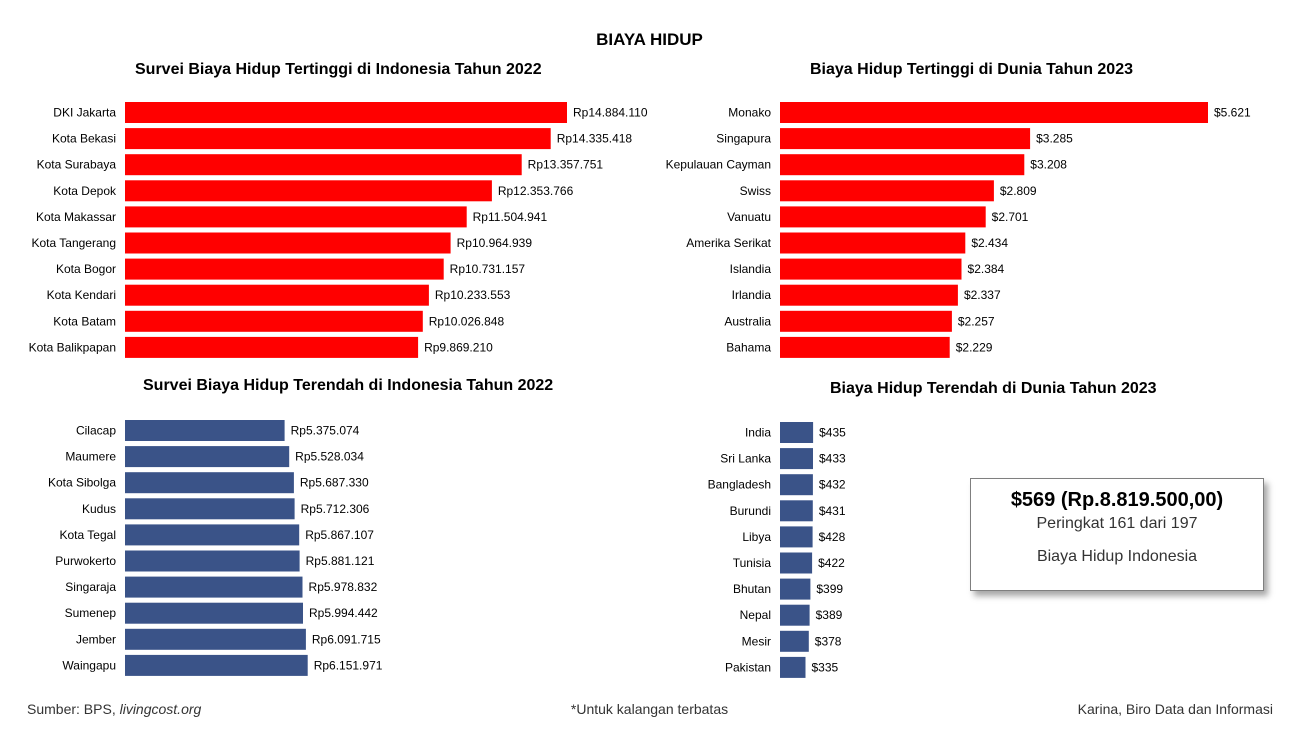  What do you see at coordinates (1232, 113) in the screenshot?
I see `value-label: $5.621` at bounding box center [1232, 113].